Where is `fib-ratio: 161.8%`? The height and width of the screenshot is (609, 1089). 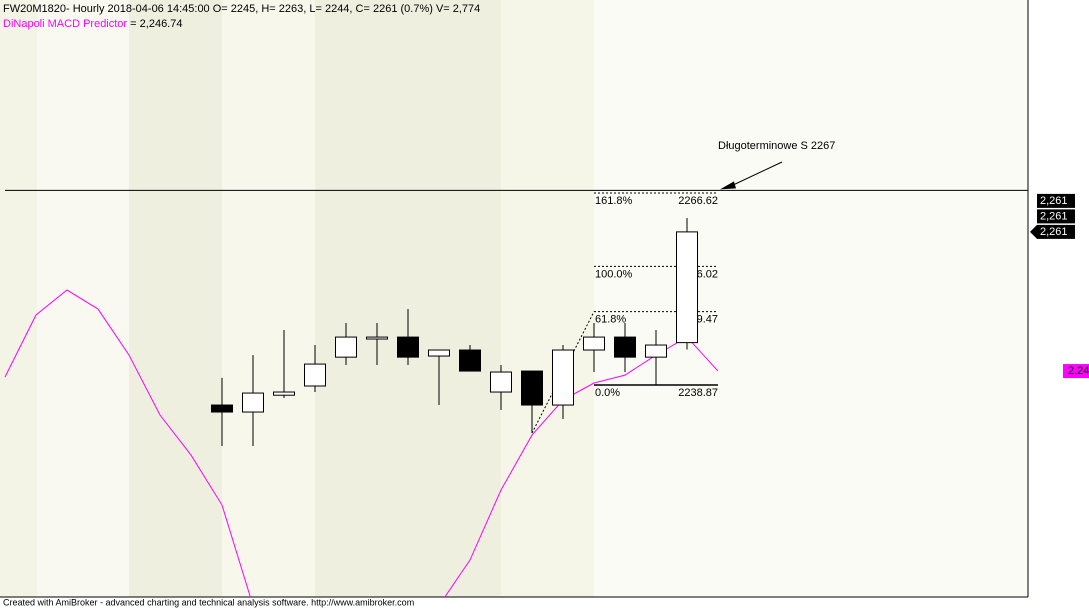 fib-ratio: 161.8% is located at coordinates (614, 201).